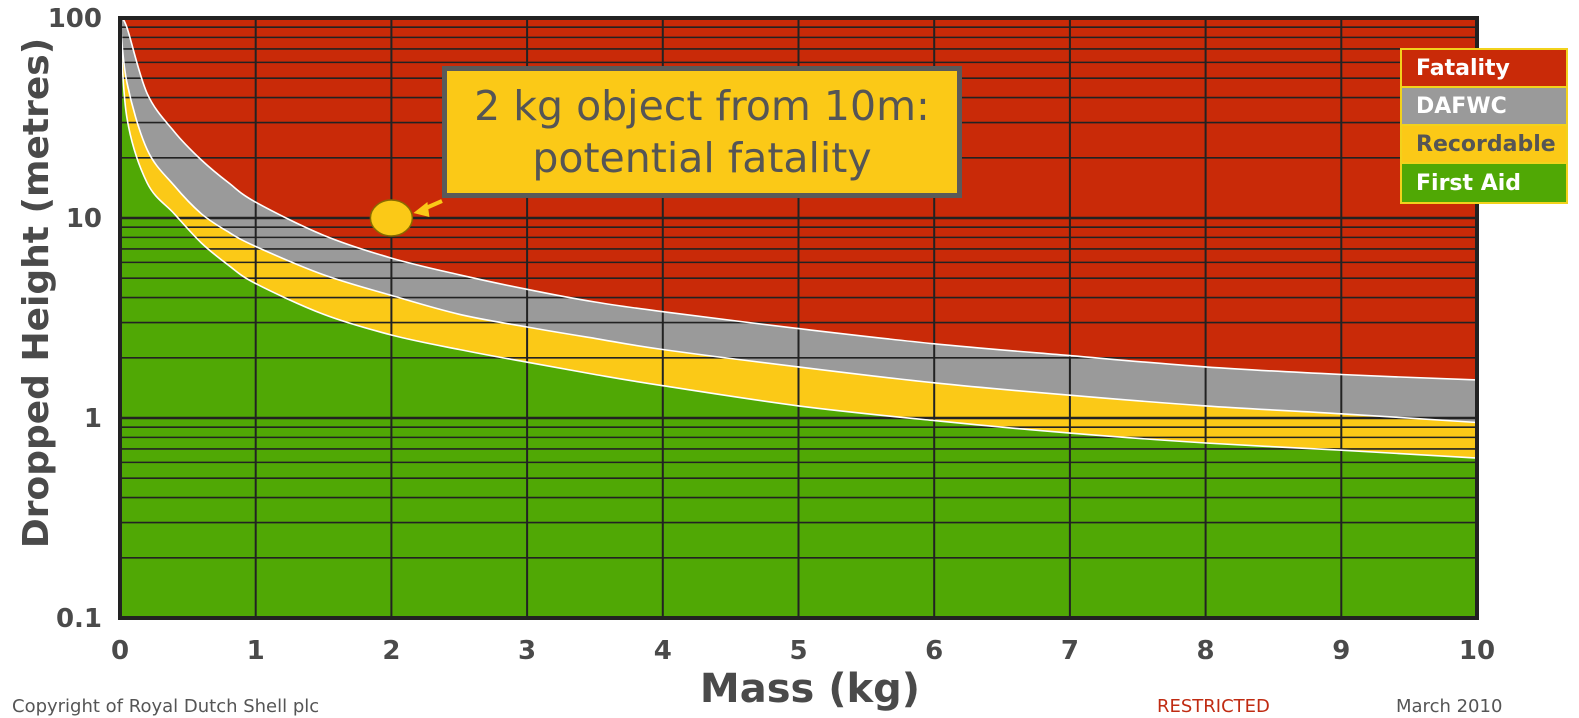 The width and height of the screenshot is (1579, 718). I want to click on y-tick-label: 100, so click(75, 19).